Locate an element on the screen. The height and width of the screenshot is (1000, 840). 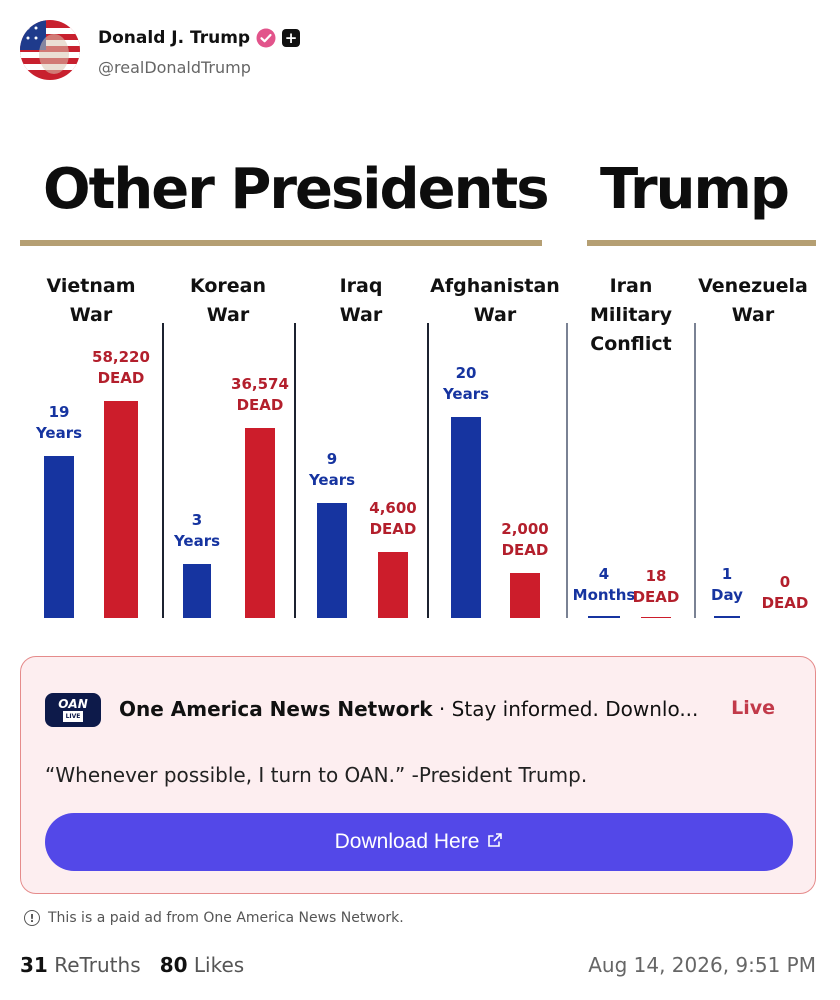
bar-years-label: 4 Months is located at coordinates (604, 584).